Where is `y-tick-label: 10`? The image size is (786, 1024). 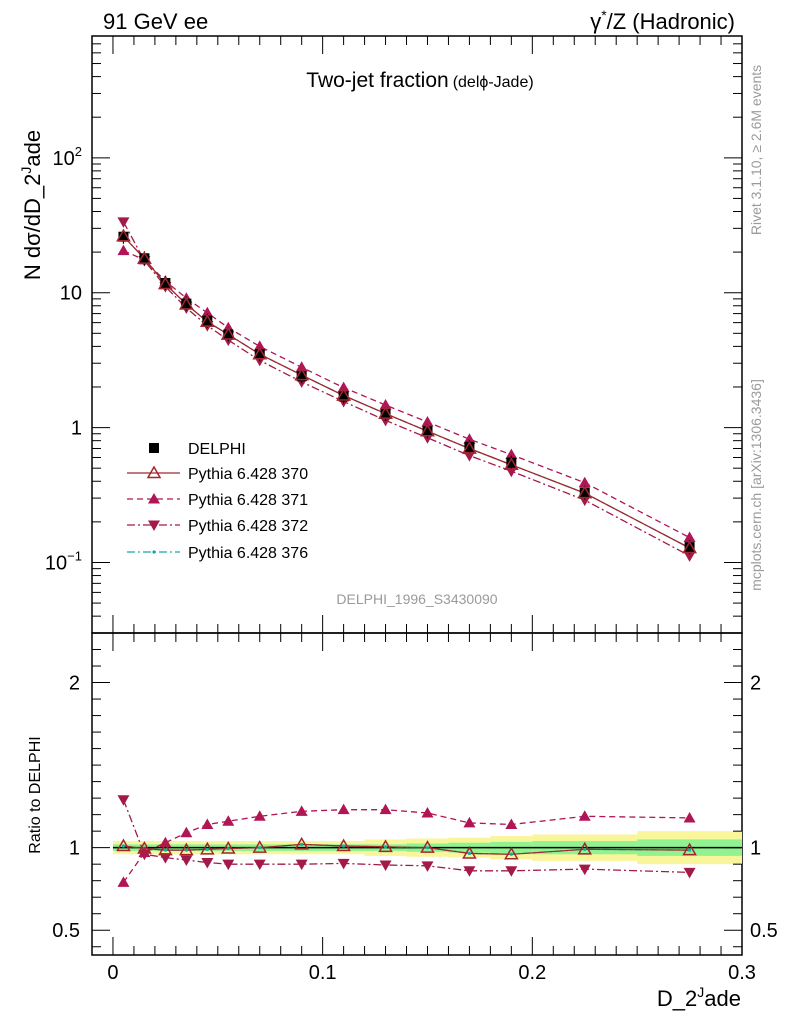 y-tick-label: 10 is located at coordinates (71, 294).